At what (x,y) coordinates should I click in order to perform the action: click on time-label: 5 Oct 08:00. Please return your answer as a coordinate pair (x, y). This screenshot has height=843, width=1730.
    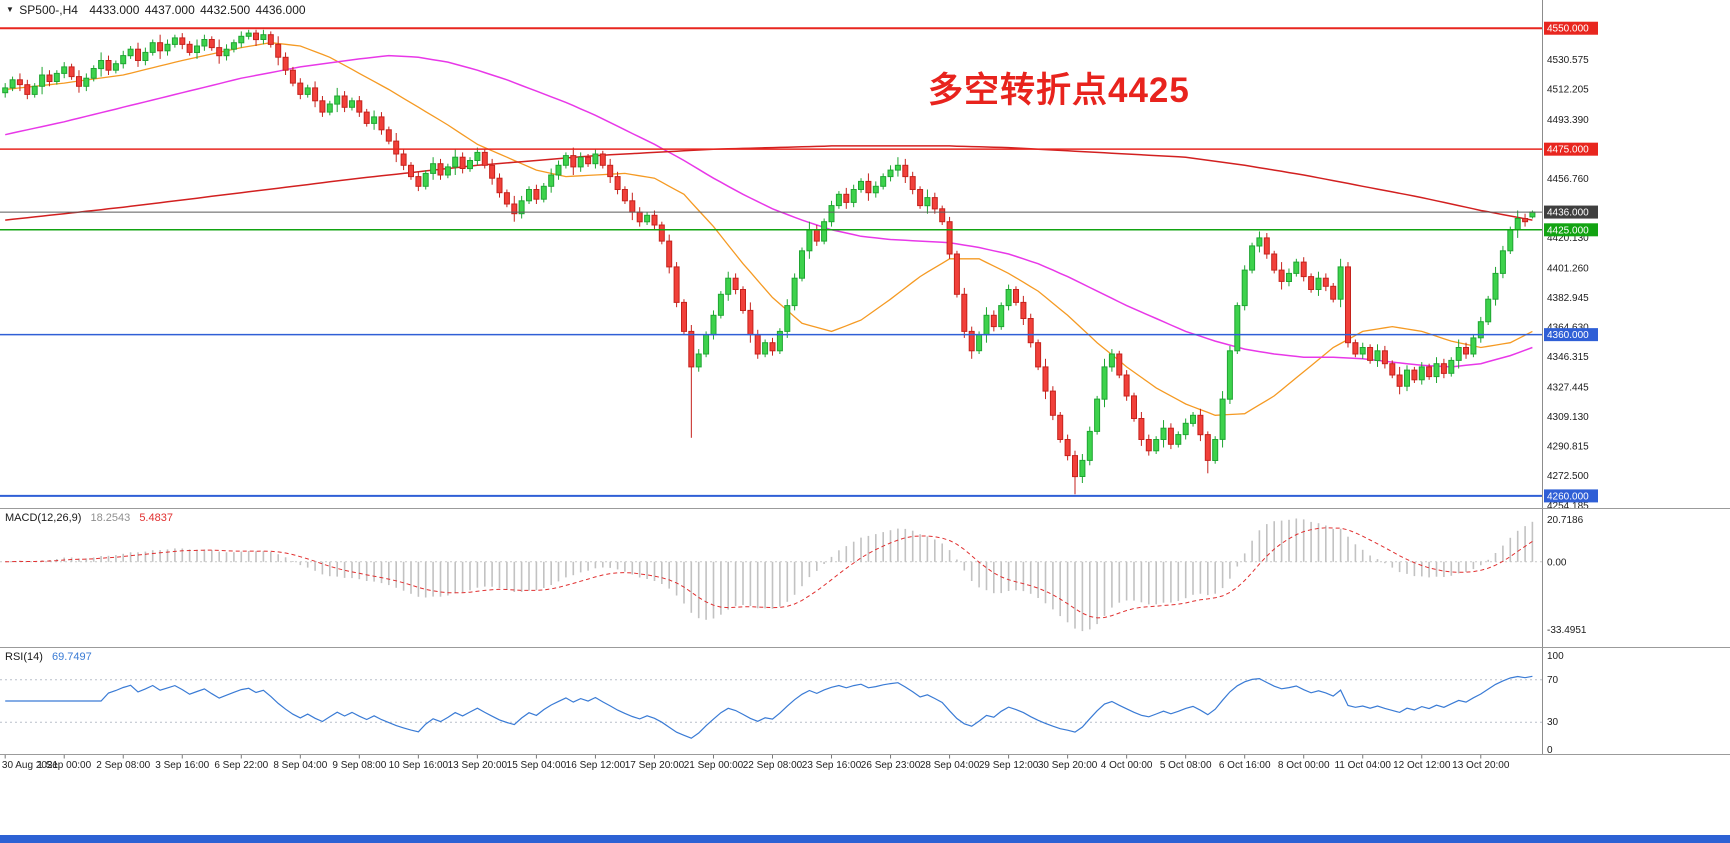
    Looking at the image, I should click on (1186, 765).